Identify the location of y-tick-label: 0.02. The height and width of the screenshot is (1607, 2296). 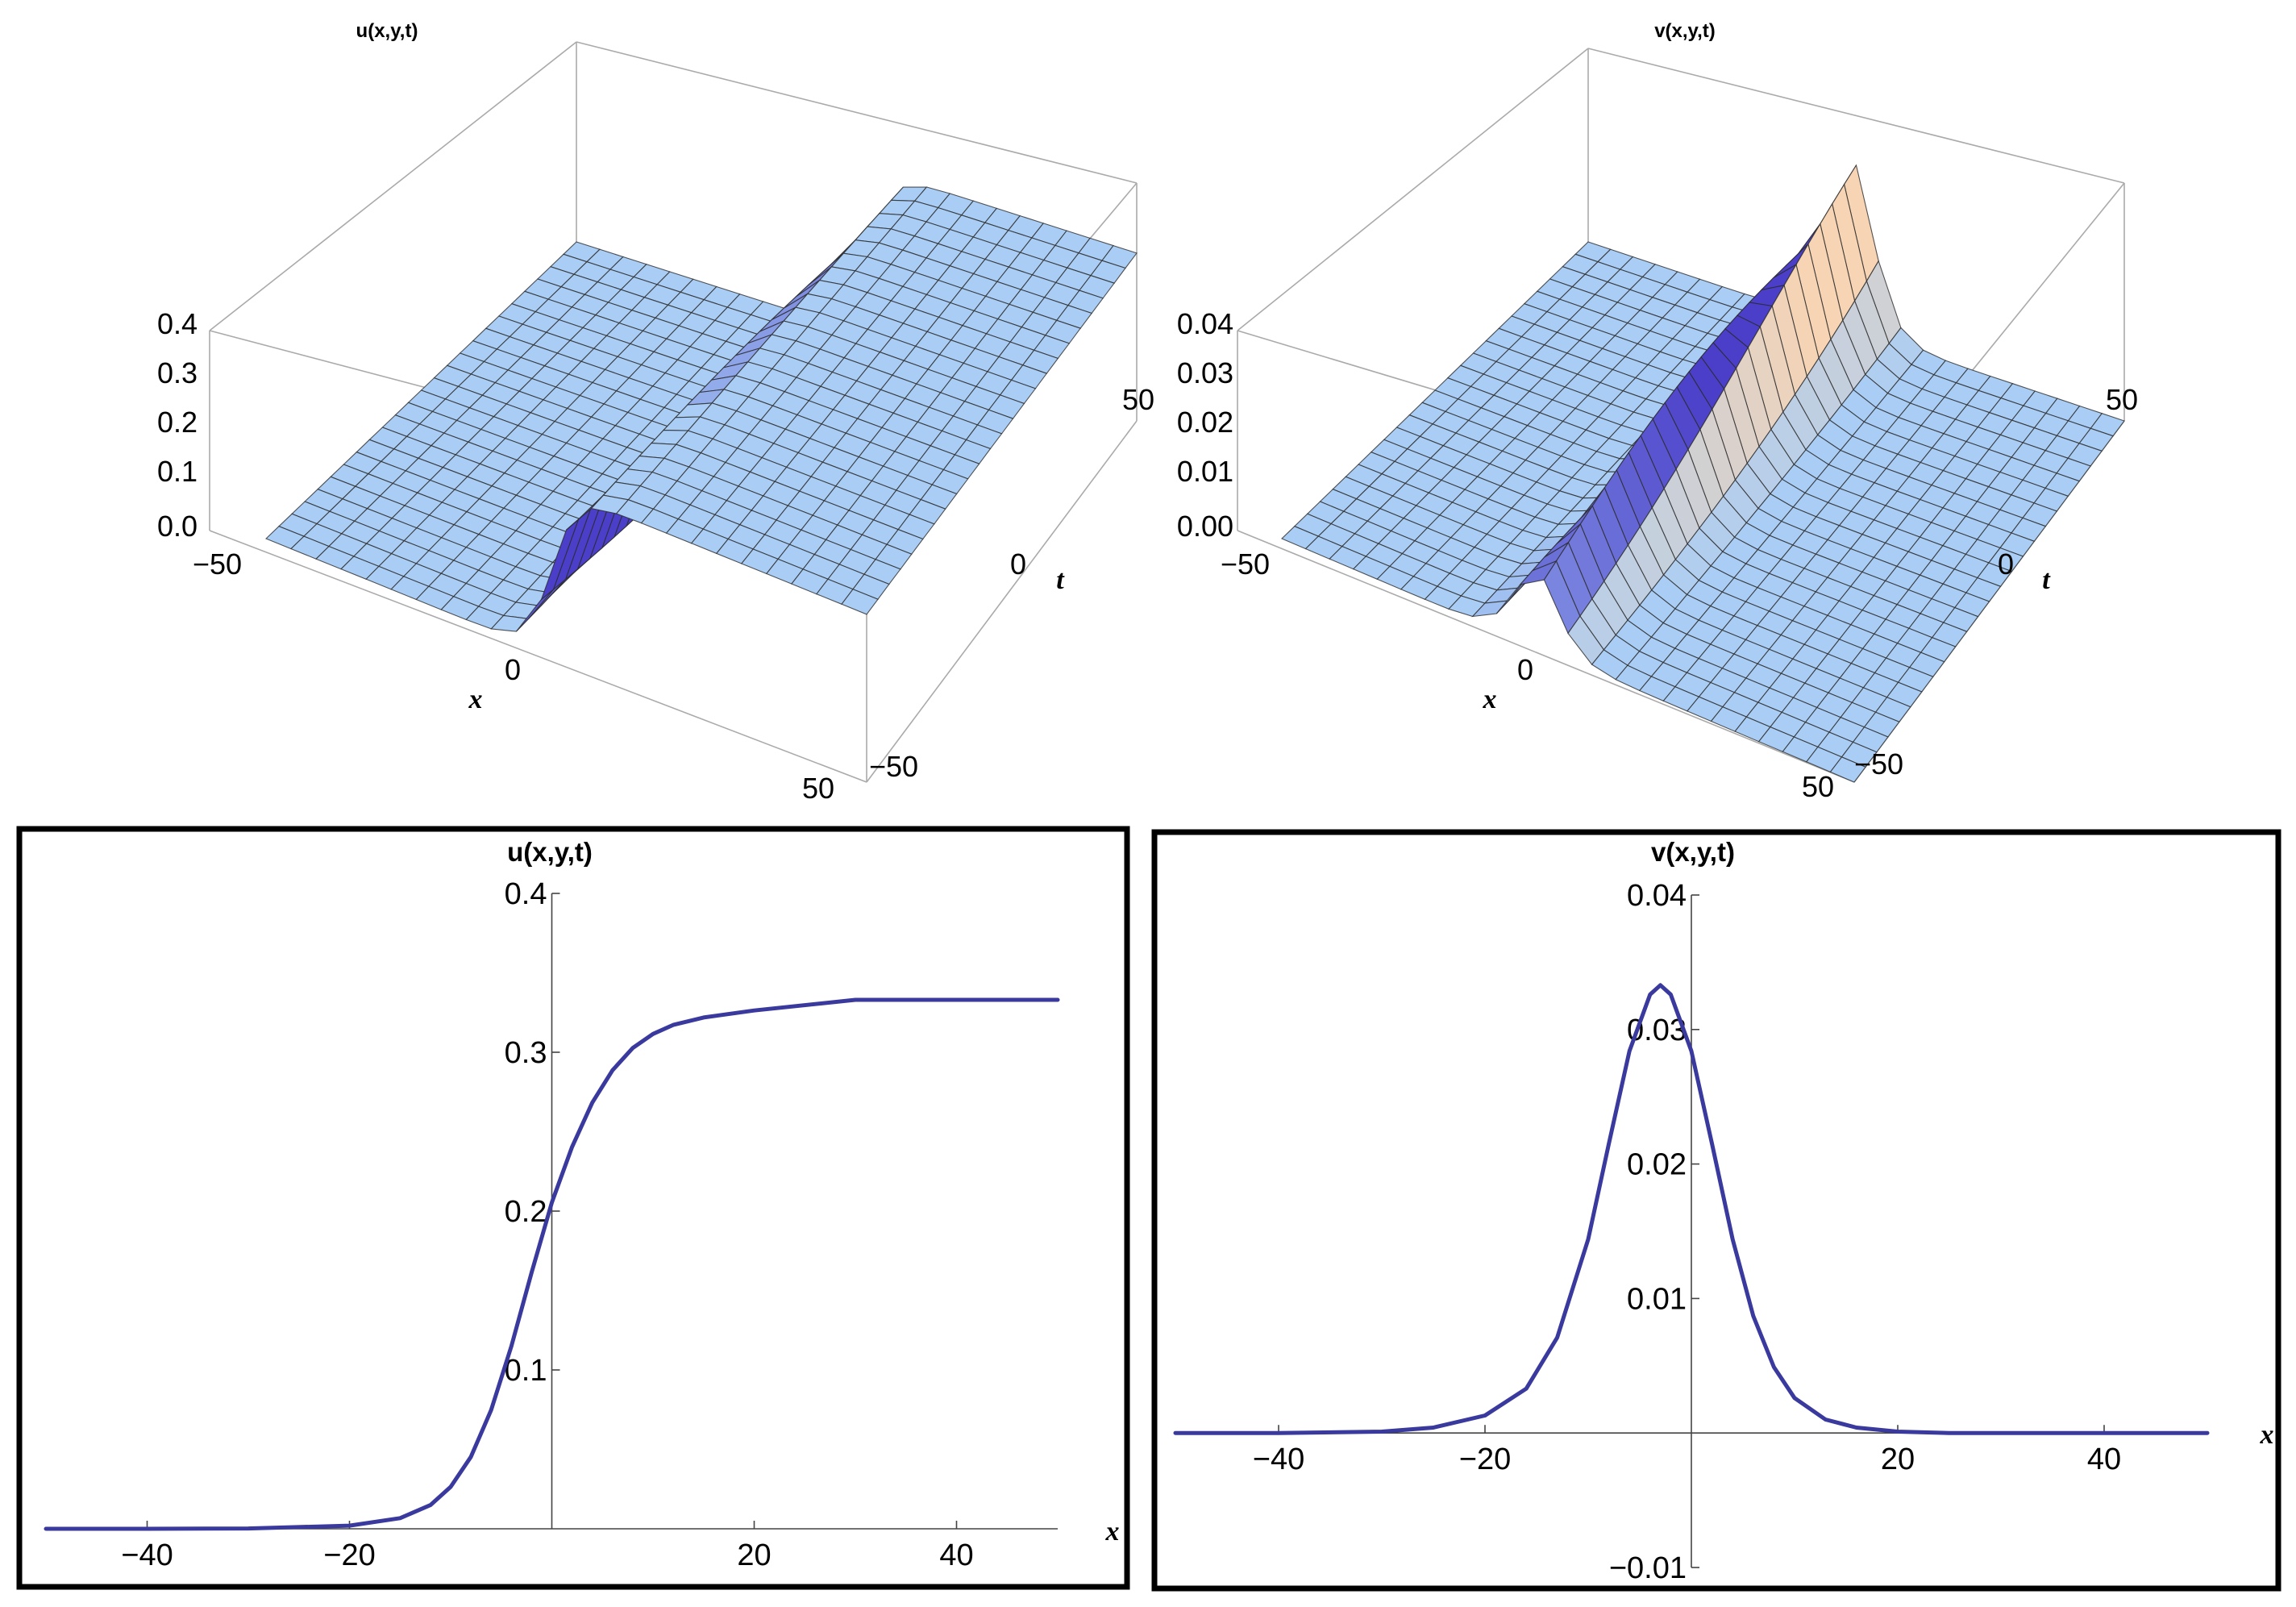
(1657, 1165).